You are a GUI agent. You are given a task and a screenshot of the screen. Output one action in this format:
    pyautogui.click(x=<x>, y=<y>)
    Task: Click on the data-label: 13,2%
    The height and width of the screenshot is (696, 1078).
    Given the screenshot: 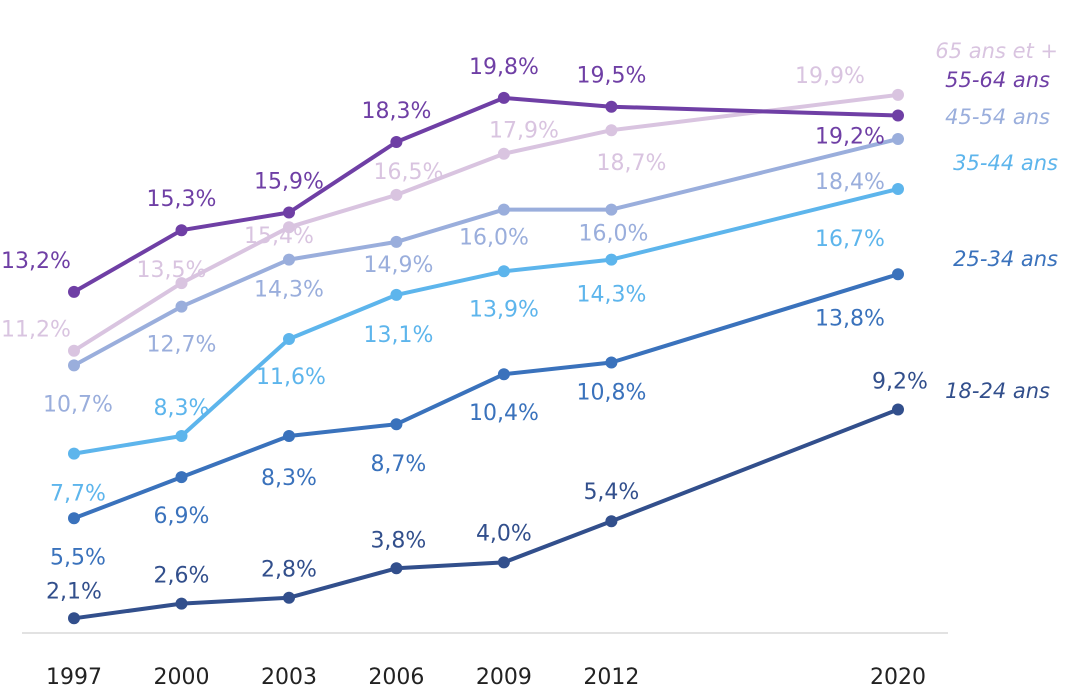 What is the action you would take?
    pyautogui.click(x=36, y=261)
    